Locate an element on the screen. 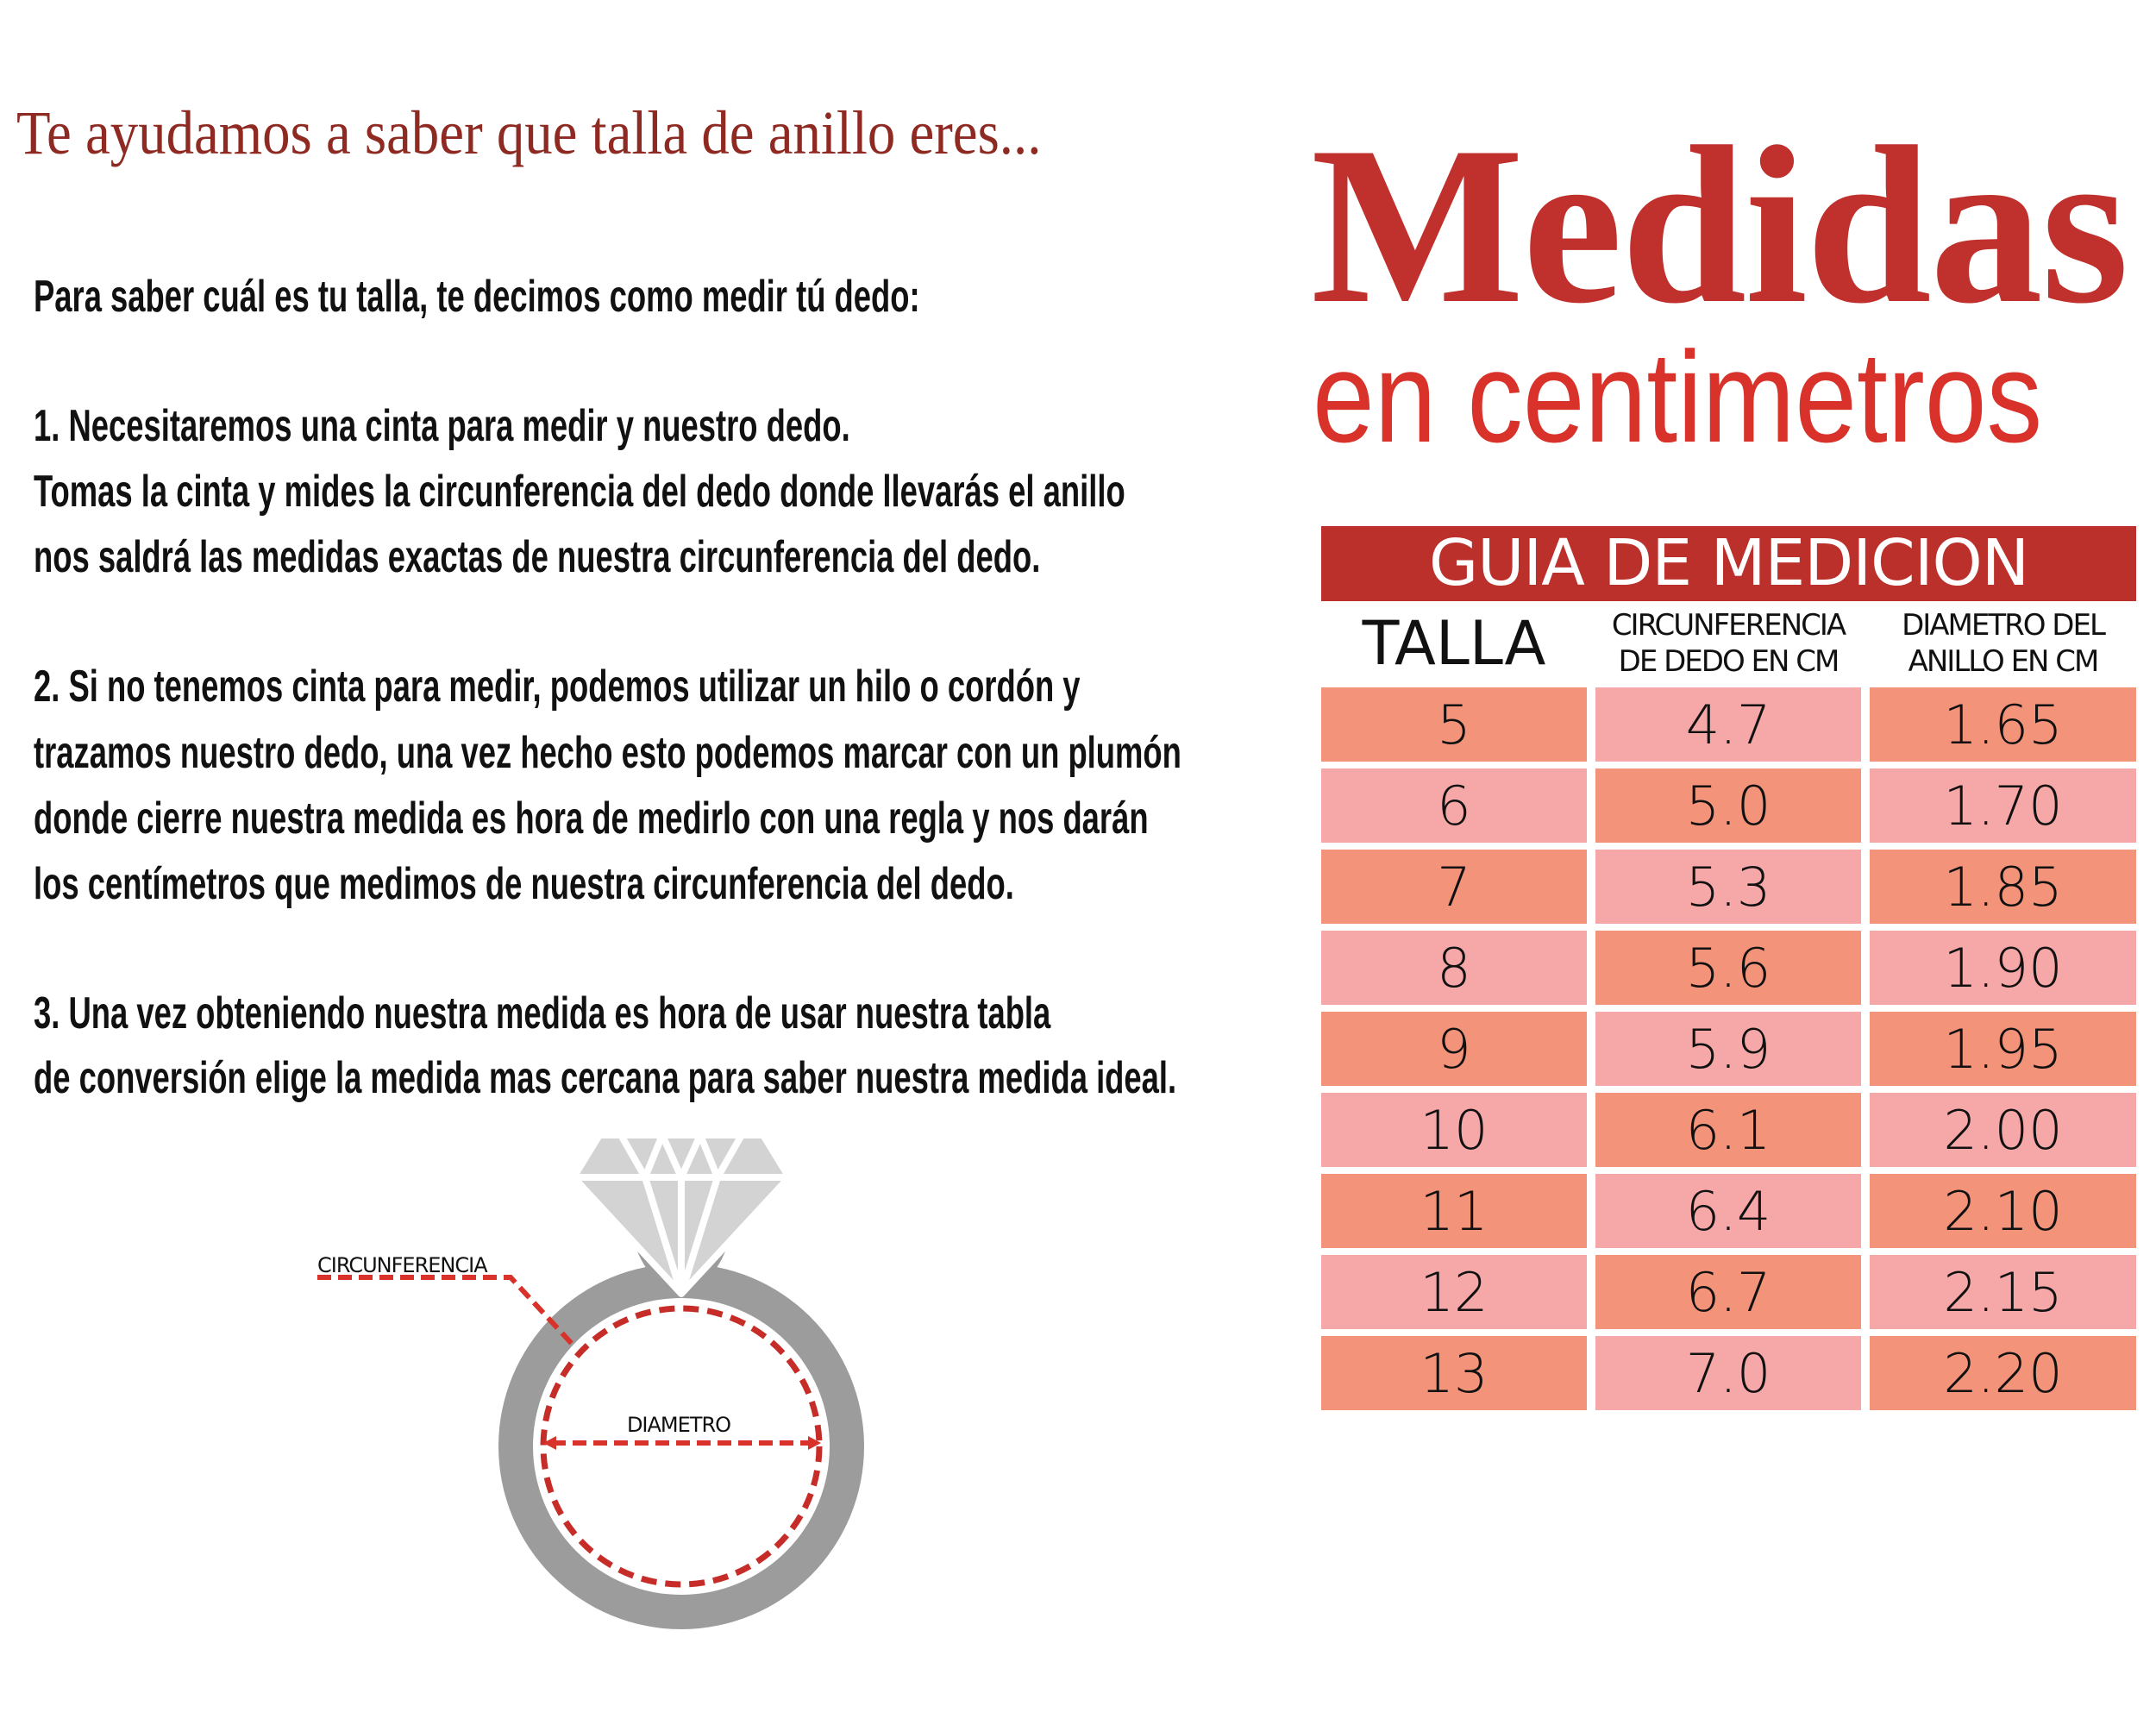  cell-circumference: 6.7 is located at coordinates (1728, 1292).